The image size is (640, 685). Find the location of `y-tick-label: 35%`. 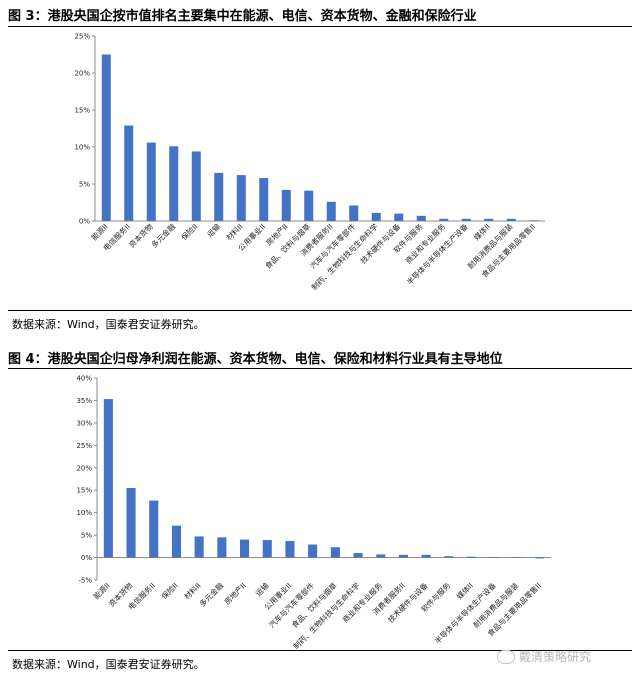

y-tick-label: 35% is located at coordinates (84, 401).